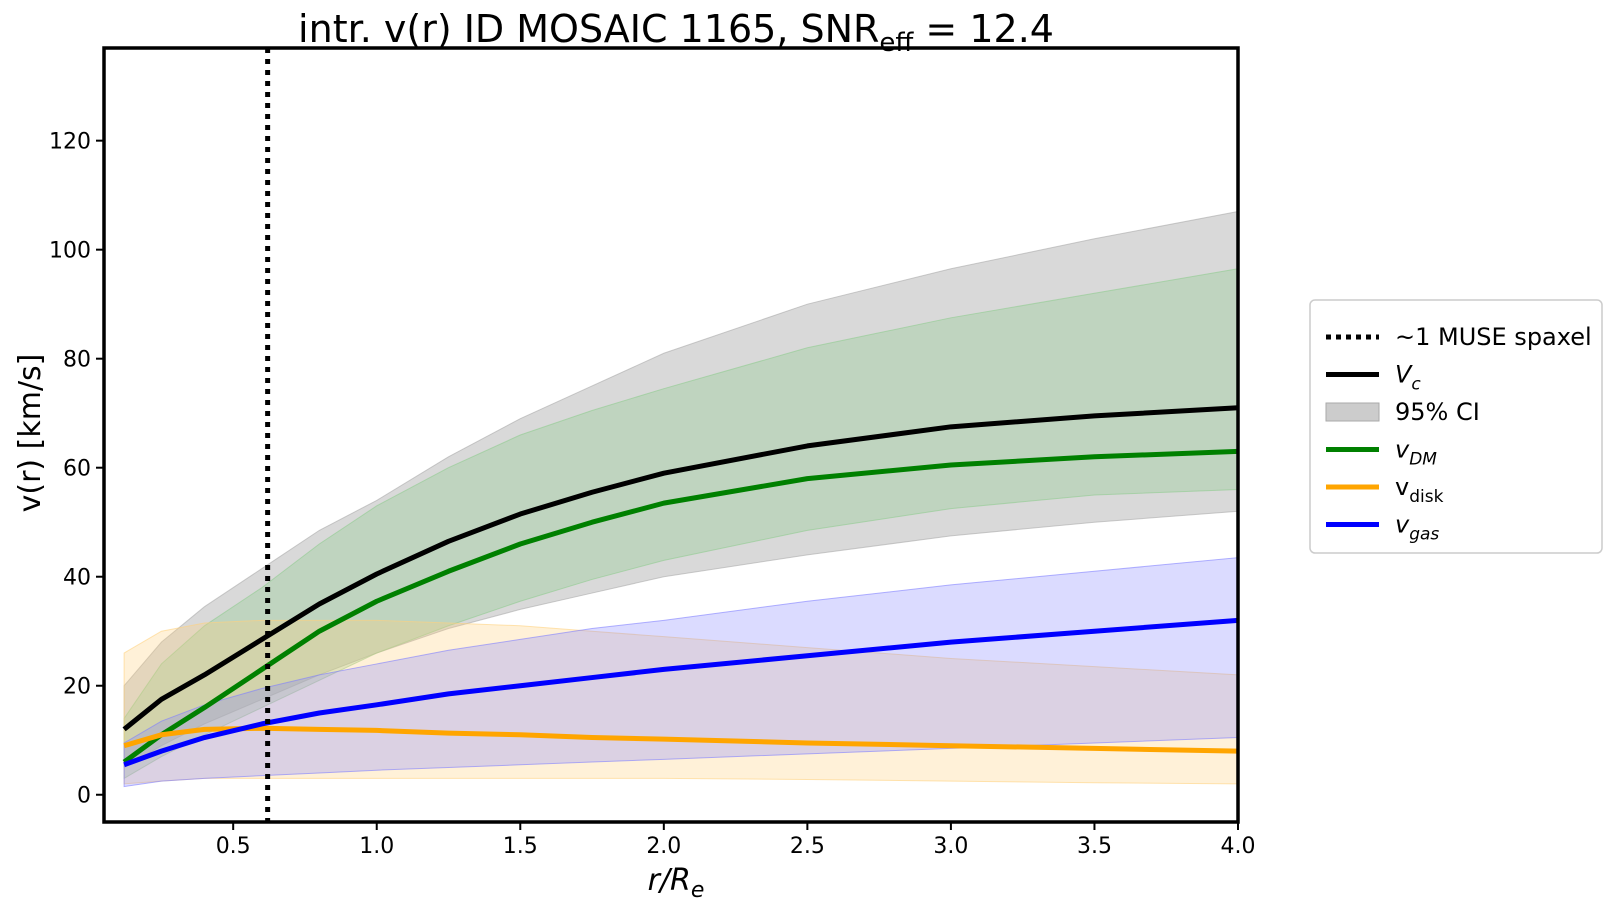 Image resolution: width=1609 pixels, height=903 pixels. Describe the element at coordinates (1094, 846) in the screenshot. I see `x-tick-label: 3.5` at that location.